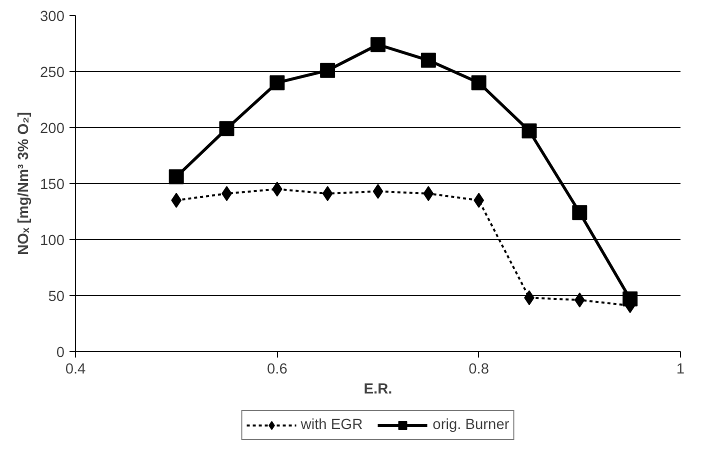 This screenshot has width=708, height=466. What do you see at coordinates (471, 425) in the screenshot?
I see `legend-label: orig. Burner` at bounding box center [471, 425].